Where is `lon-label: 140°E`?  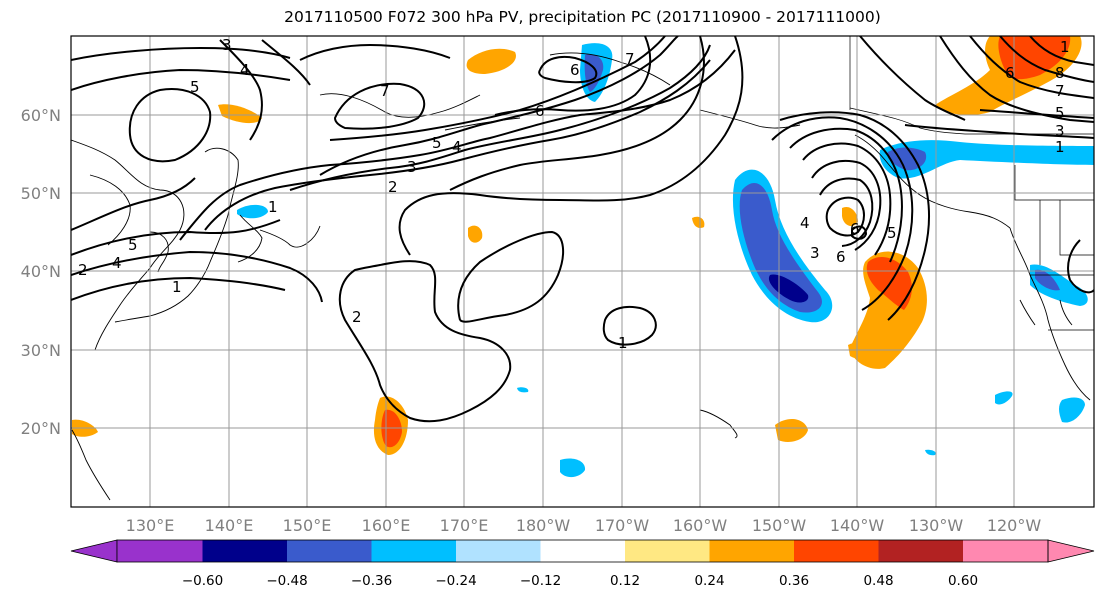
lon-label: 140°E is located at coordinates (229, 525).